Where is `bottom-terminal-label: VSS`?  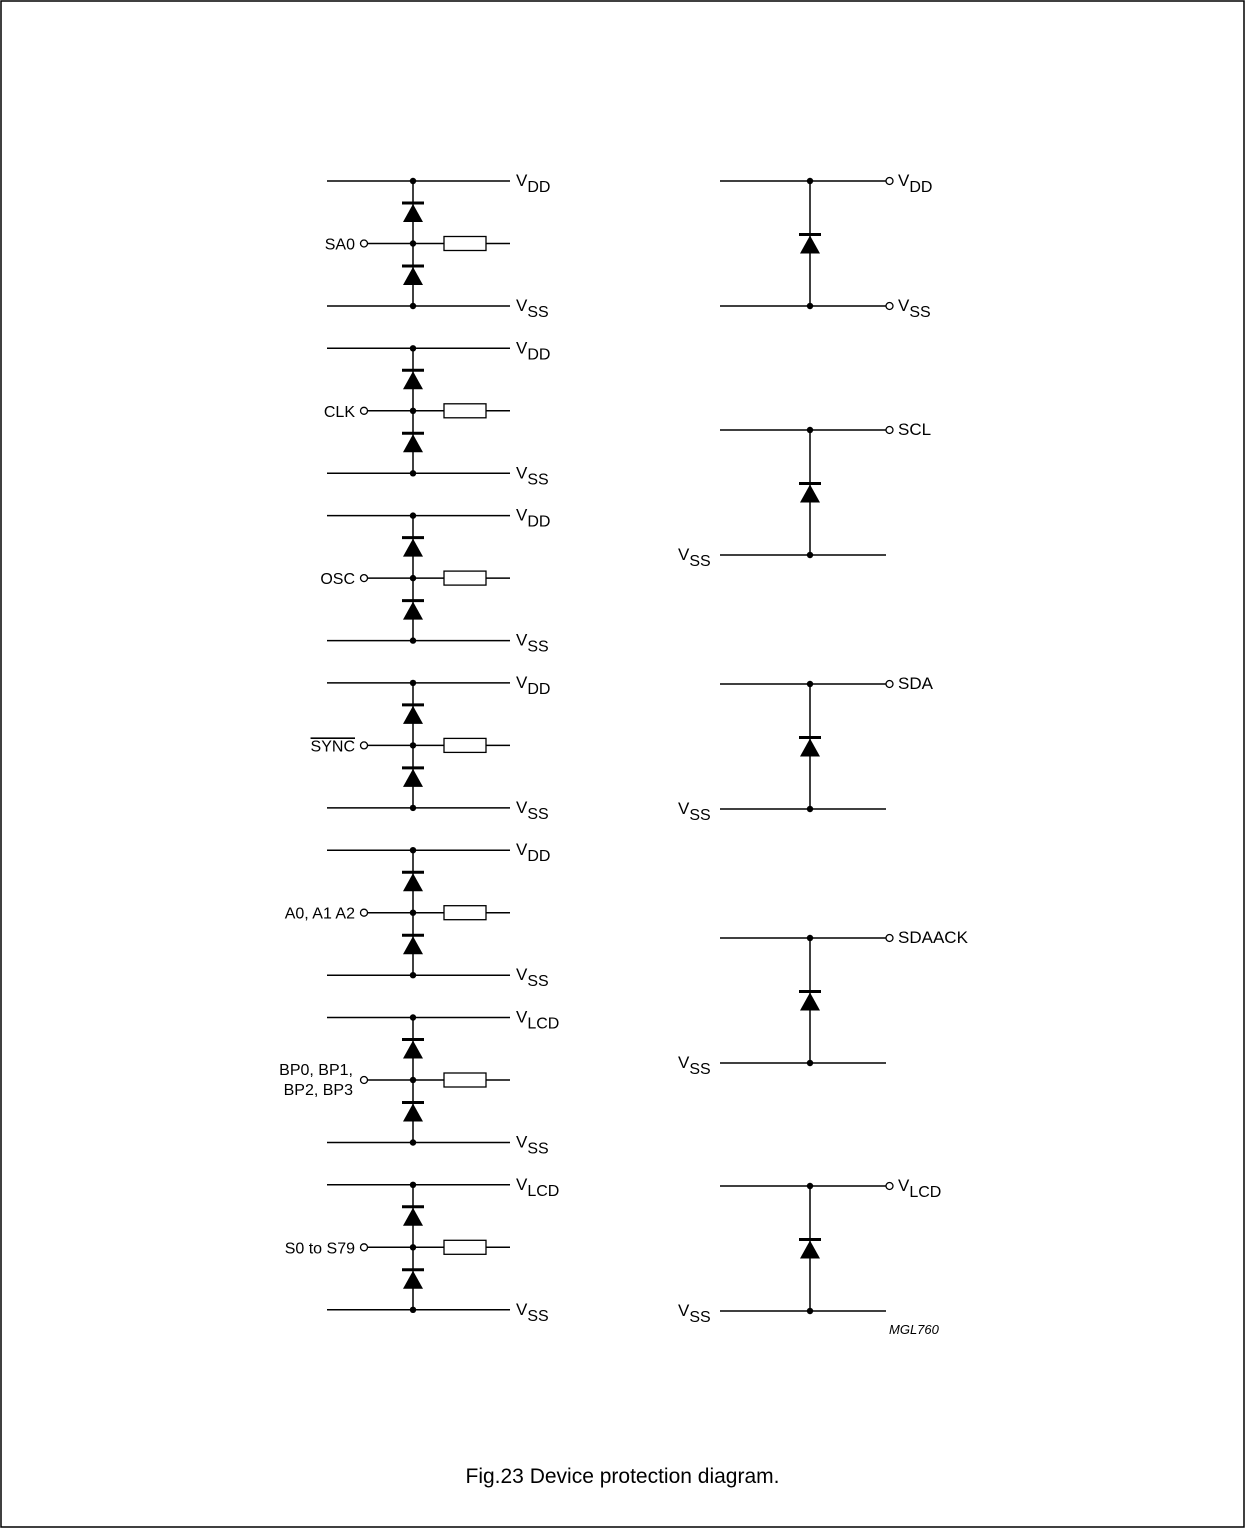 bottom-terminal-label: VSS is located at coordinates (694, 1065).